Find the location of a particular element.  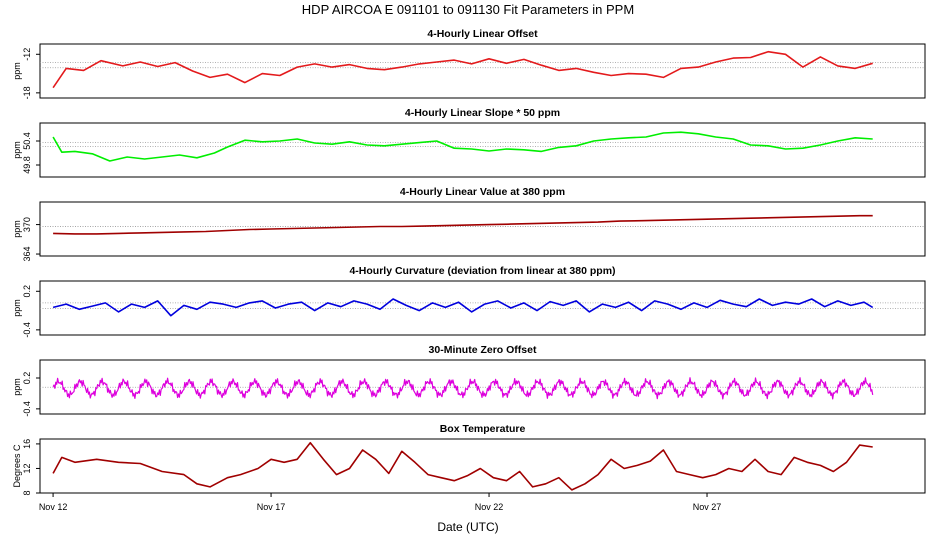

x-tick-label: Nov 17 is located at coordinates (271, 507).